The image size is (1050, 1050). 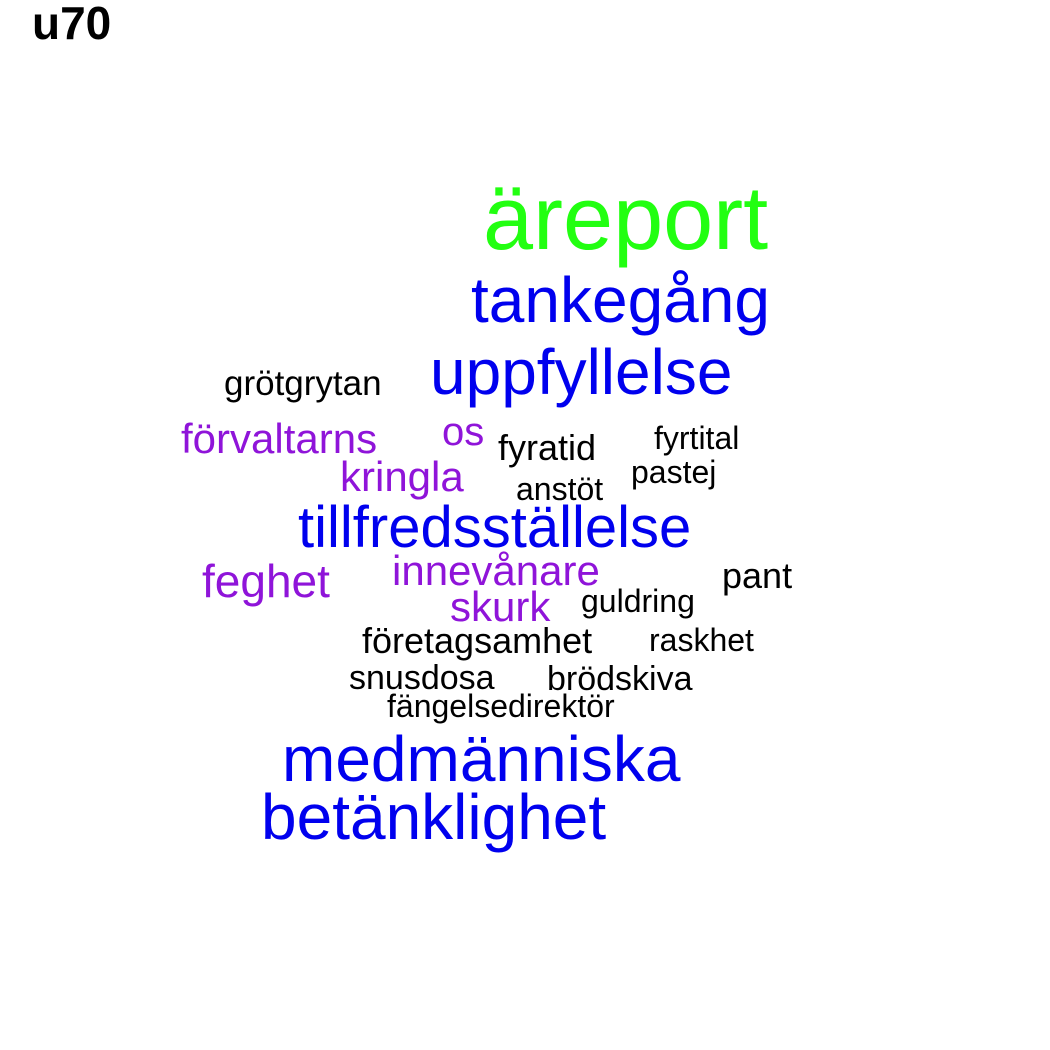 I want to click on cloud-word: snusdosa, so click(x=422, y=678).